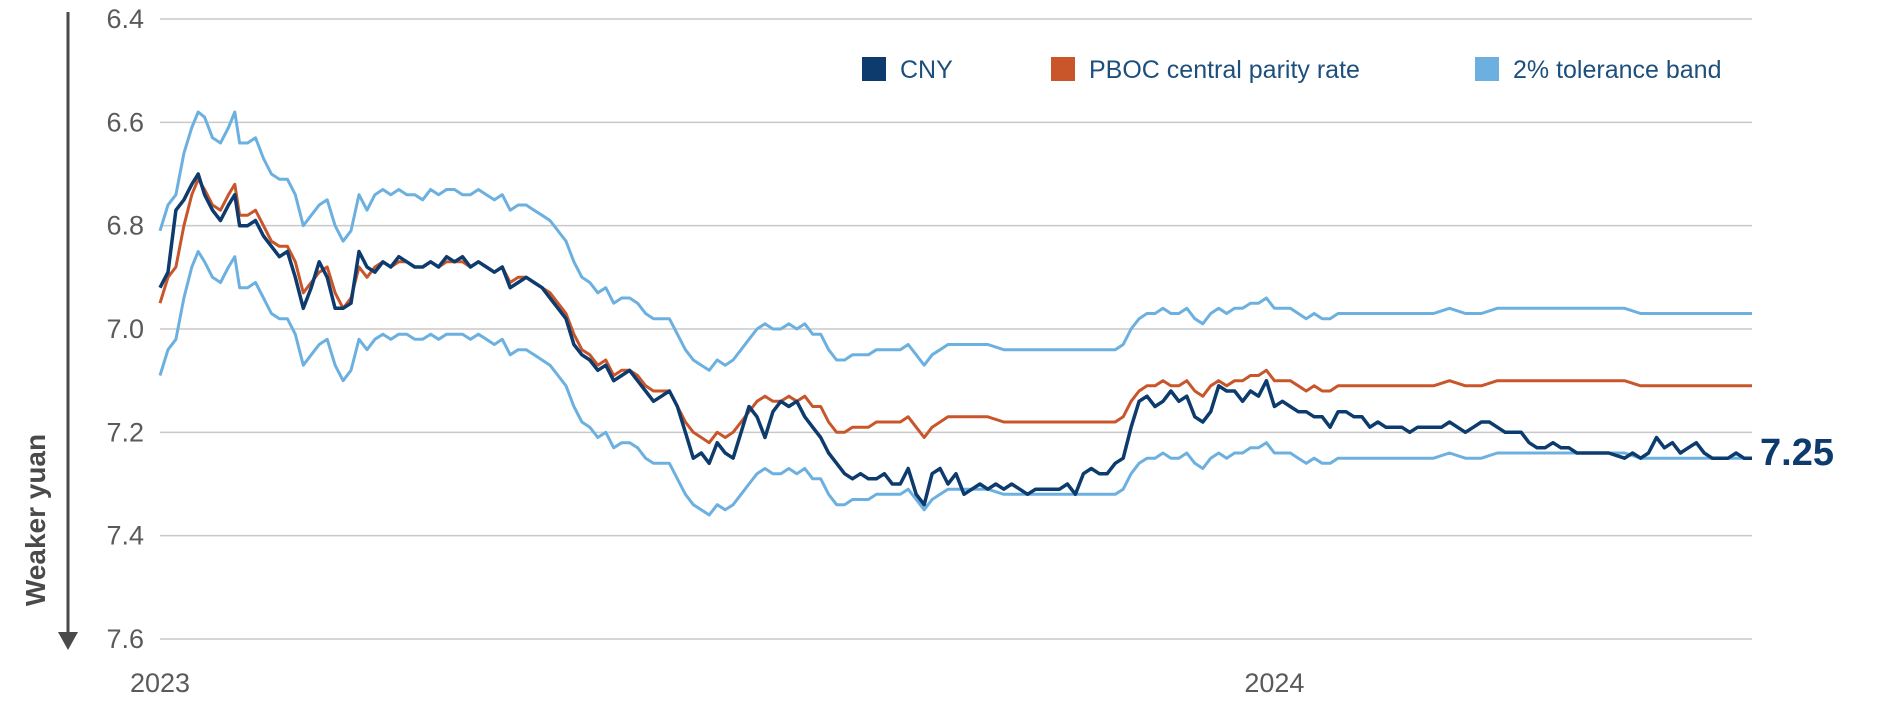  I want to click on legend-label: PBOC central parity rate, so click(1224, 70).